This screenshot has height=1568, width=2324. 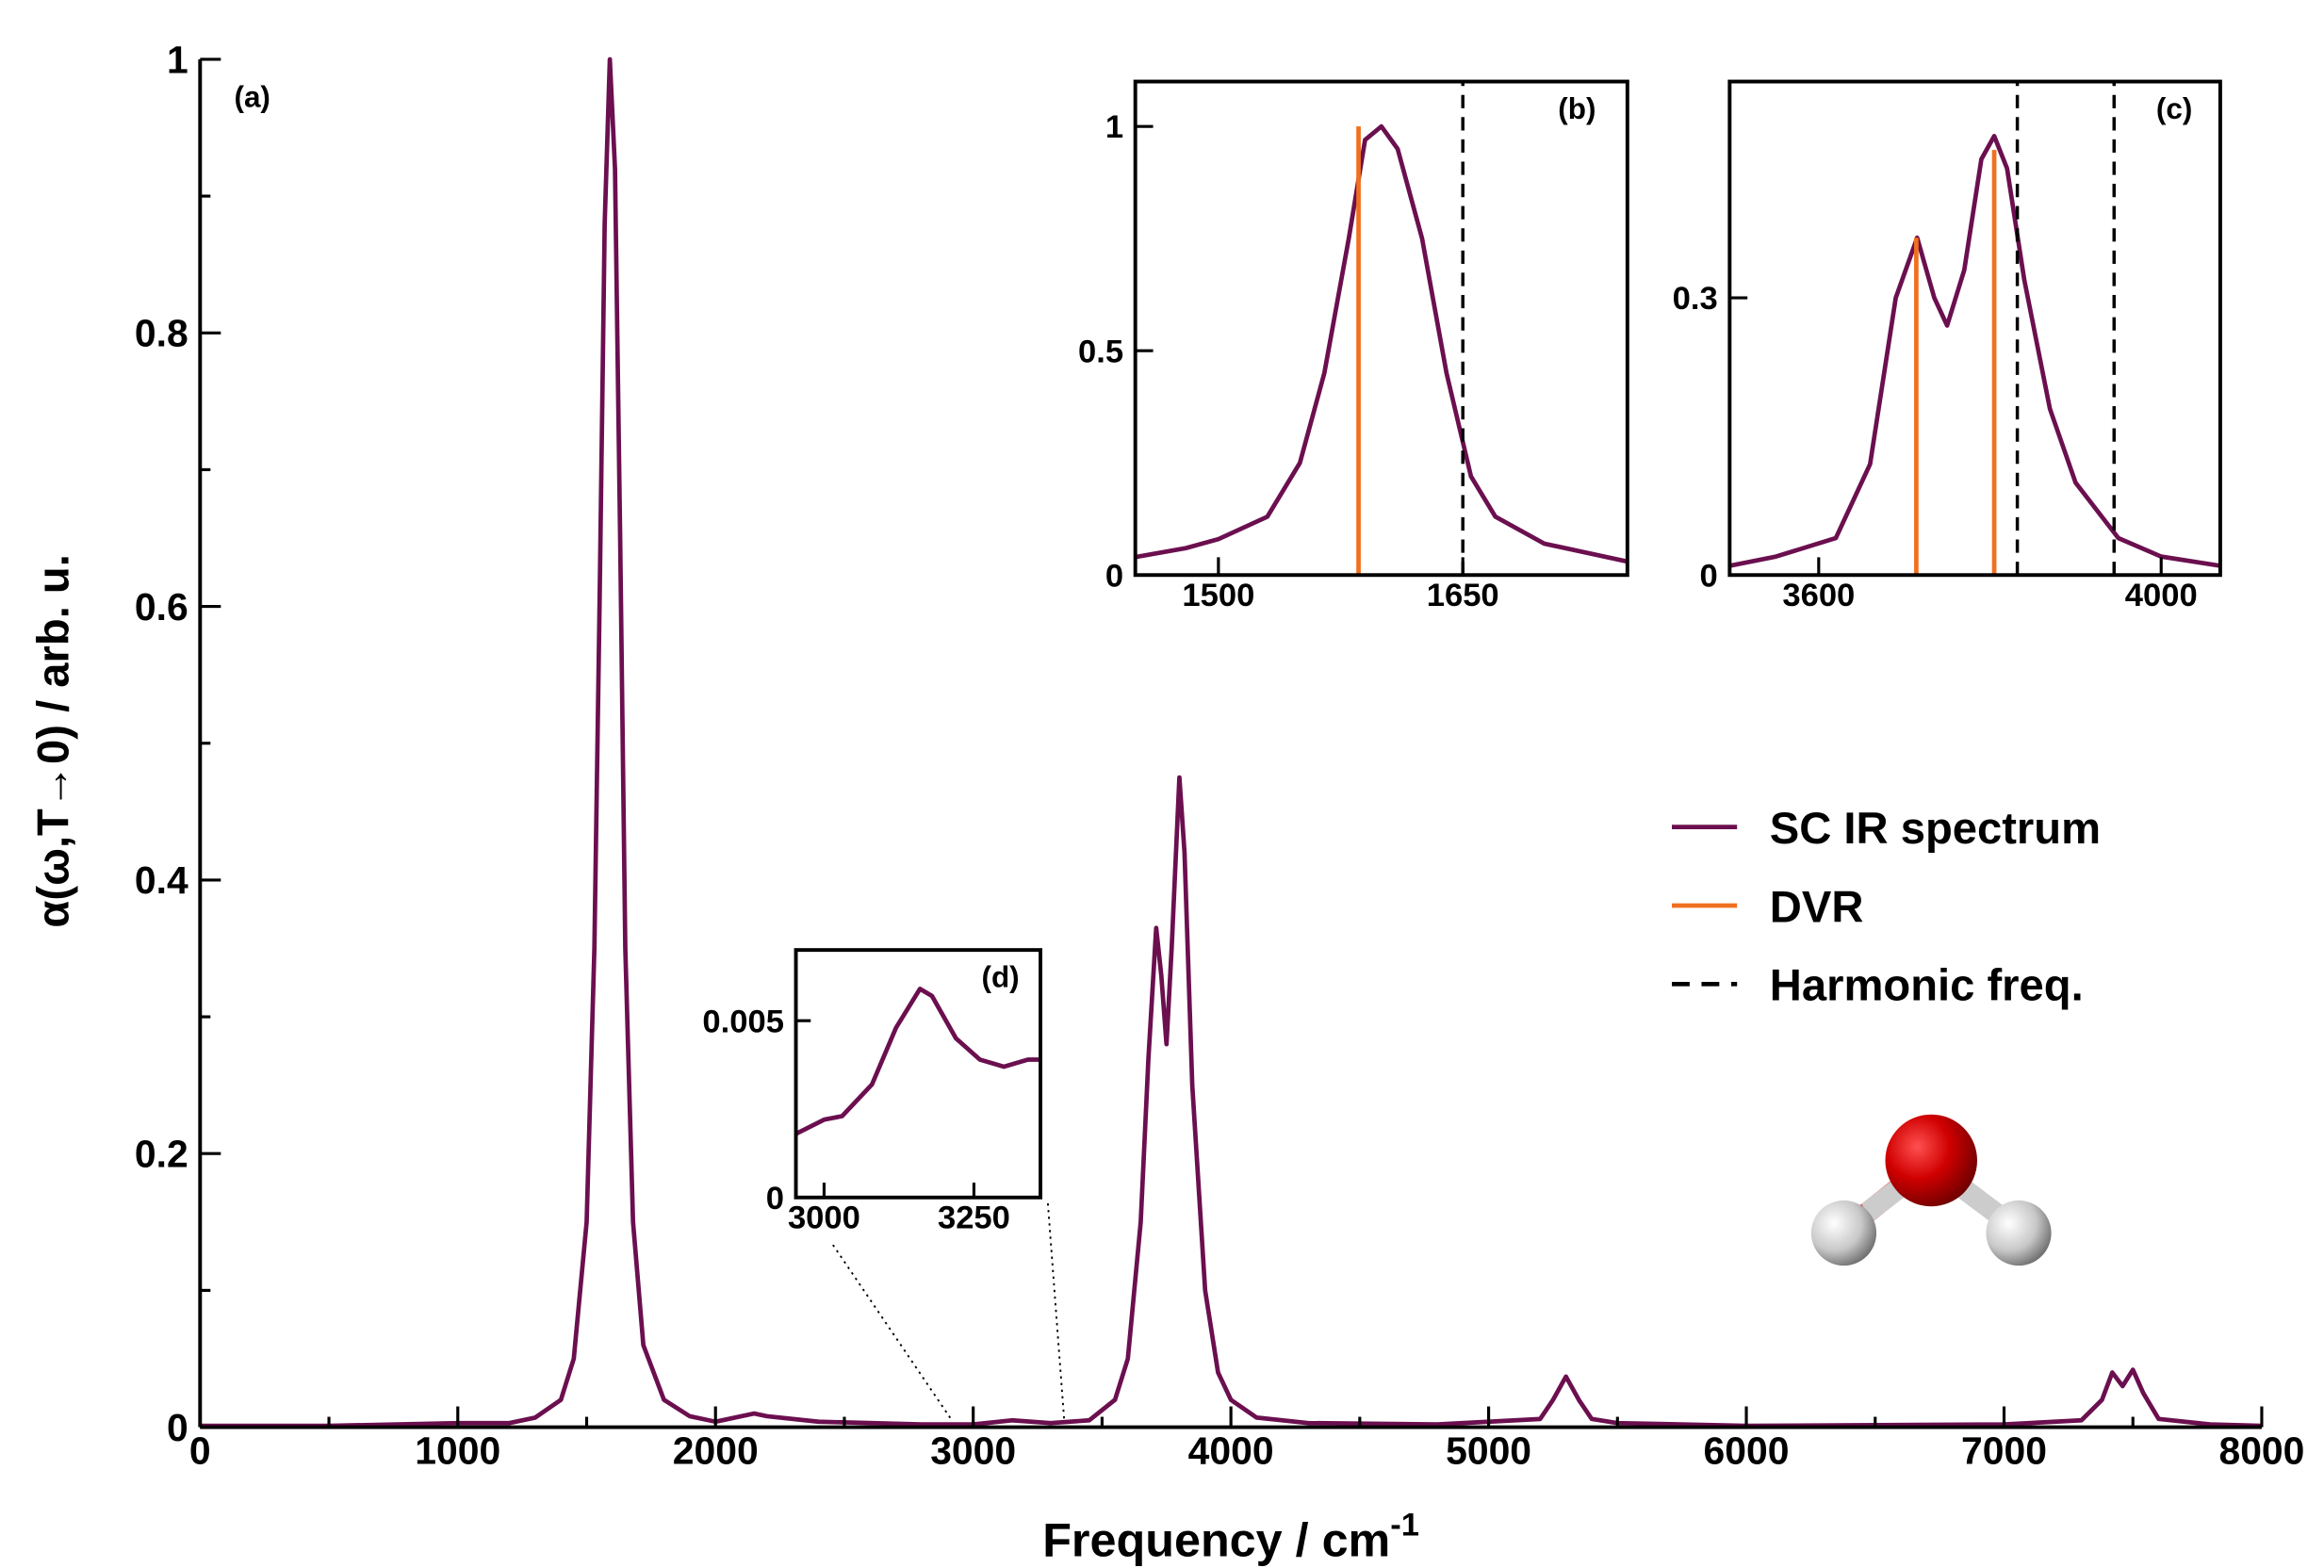 I want to click on panel: 3600 4000 0 0.3 (c), so click(x=1947, y=346).